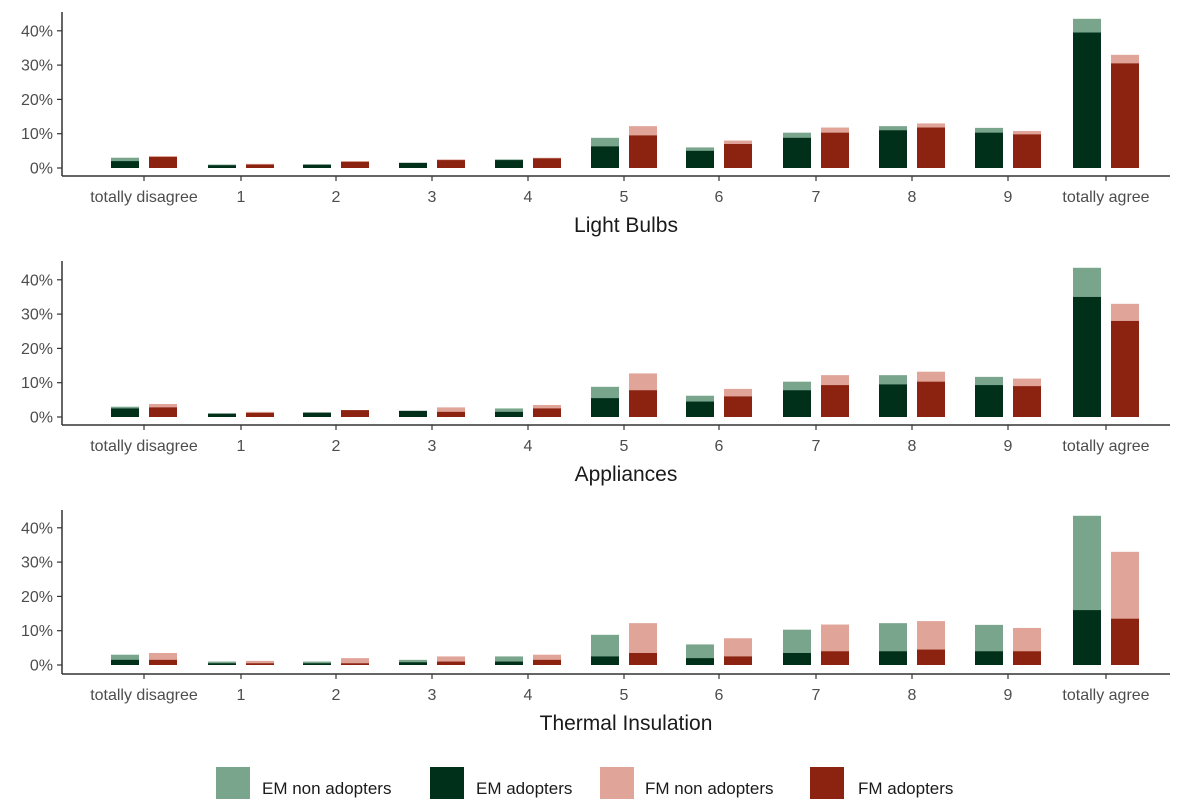 This screenshot has width=1183, height=804. Describe the element at coordinates (326, 788) in the screenshot. I see `legend-label: EM non adopters` at that location.